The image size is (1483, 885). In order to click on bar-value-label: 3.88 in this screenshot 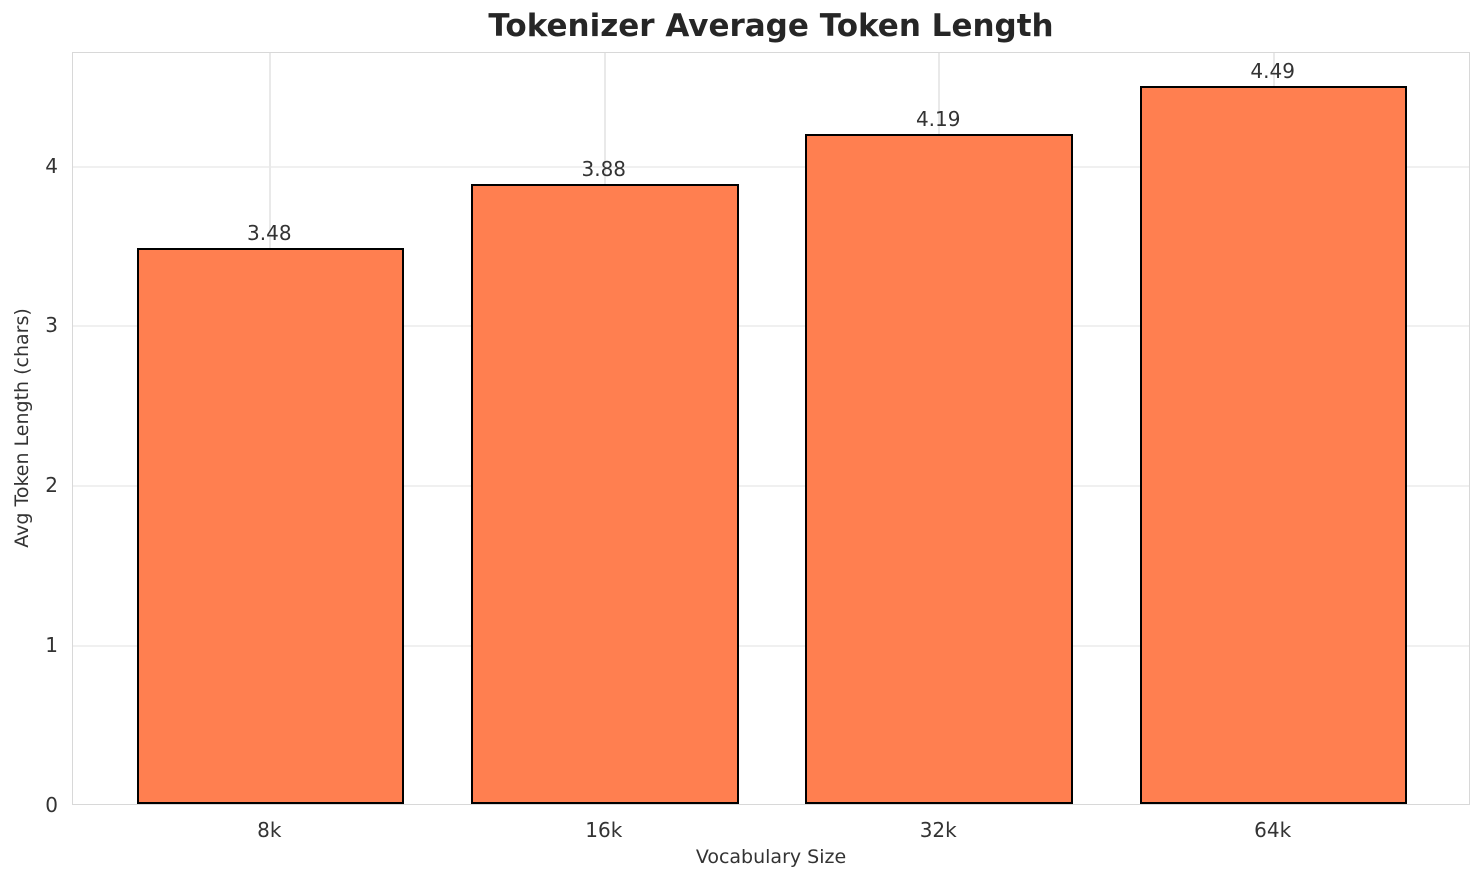, I will do `click(604, 168)`.